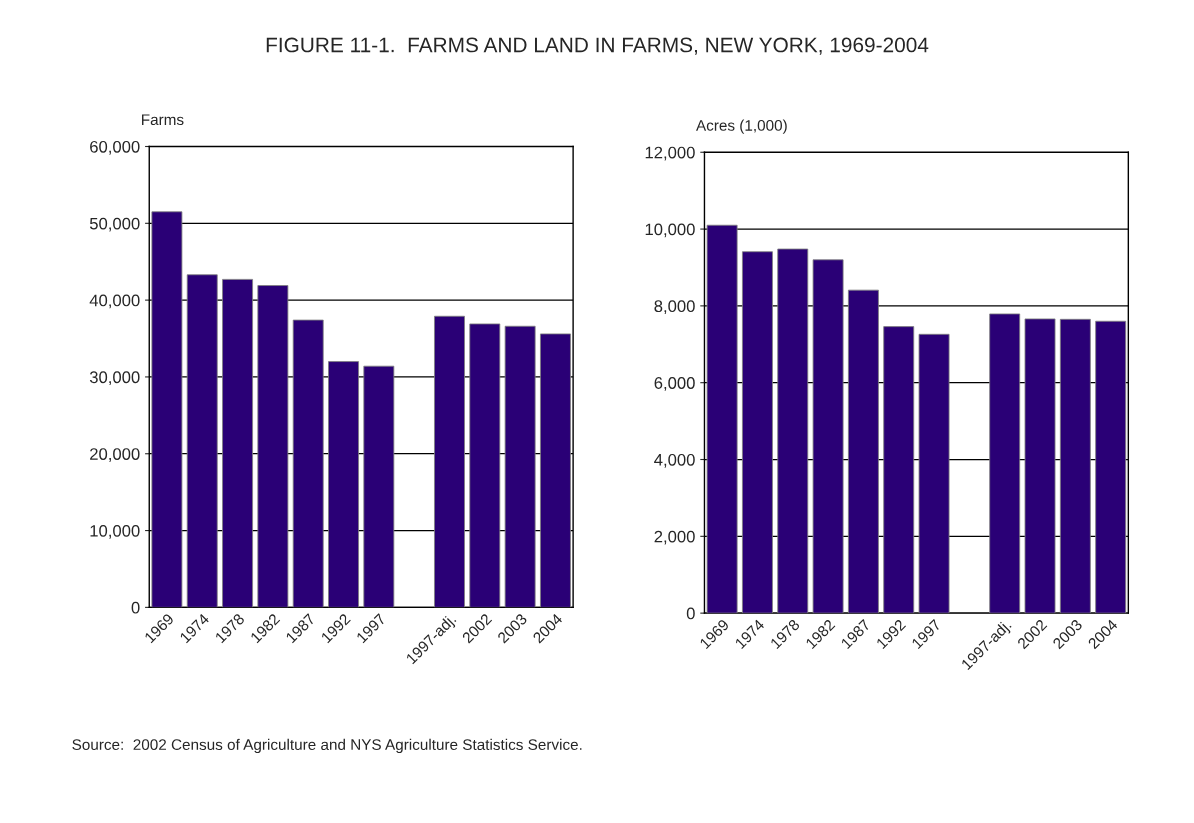 This screenshot has width=1194, height=823. I want to click on y-axis-title: Acres (1,000), so click(741, 126).